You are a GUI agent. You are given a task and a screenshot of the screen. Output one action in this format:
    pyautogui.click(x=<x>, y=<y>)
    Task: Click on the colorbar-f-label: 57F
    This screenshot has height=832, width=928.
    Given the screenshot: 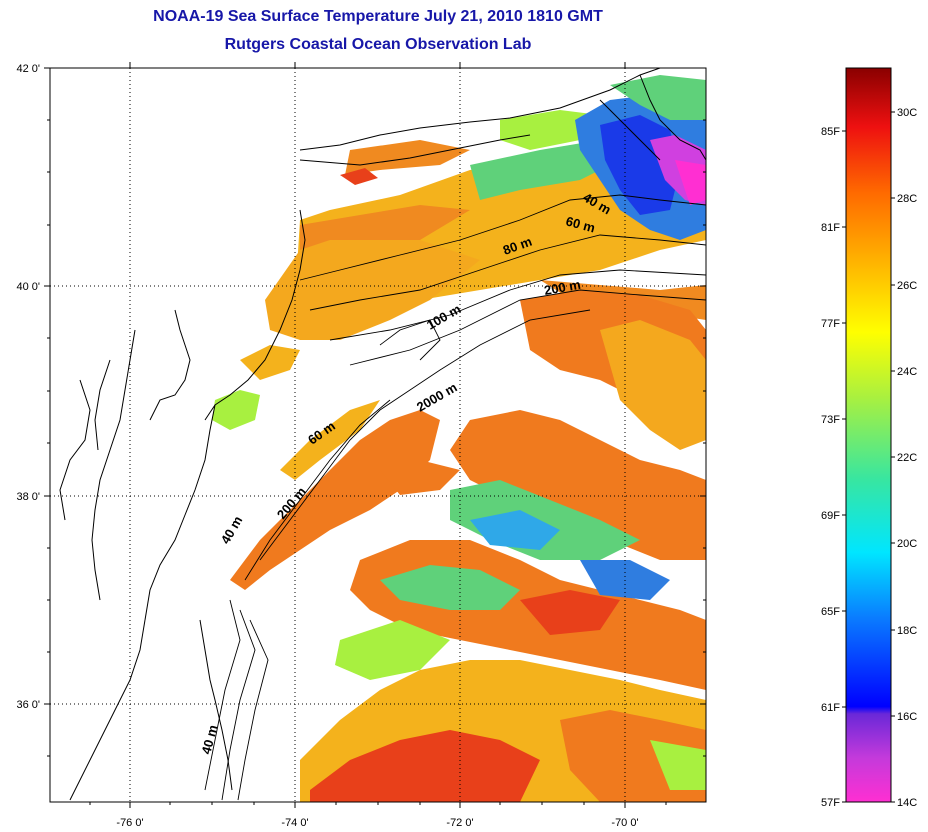 What is the action you would take?
    pyautogui.click(x=830, y=803)
    